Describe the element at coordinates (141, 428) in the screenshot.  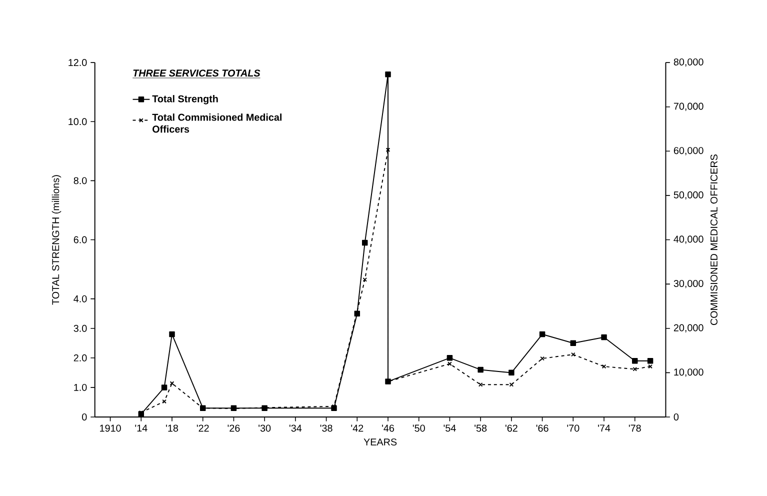
I see `x-tick-label: '14` at that location.